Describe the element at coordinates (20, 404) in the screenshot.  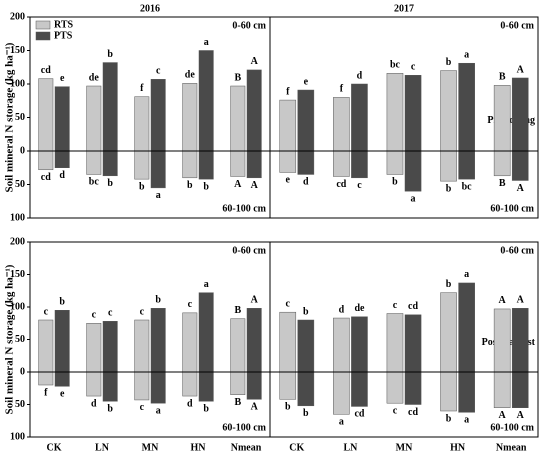
I see `y-tick-label: 50` at that location.